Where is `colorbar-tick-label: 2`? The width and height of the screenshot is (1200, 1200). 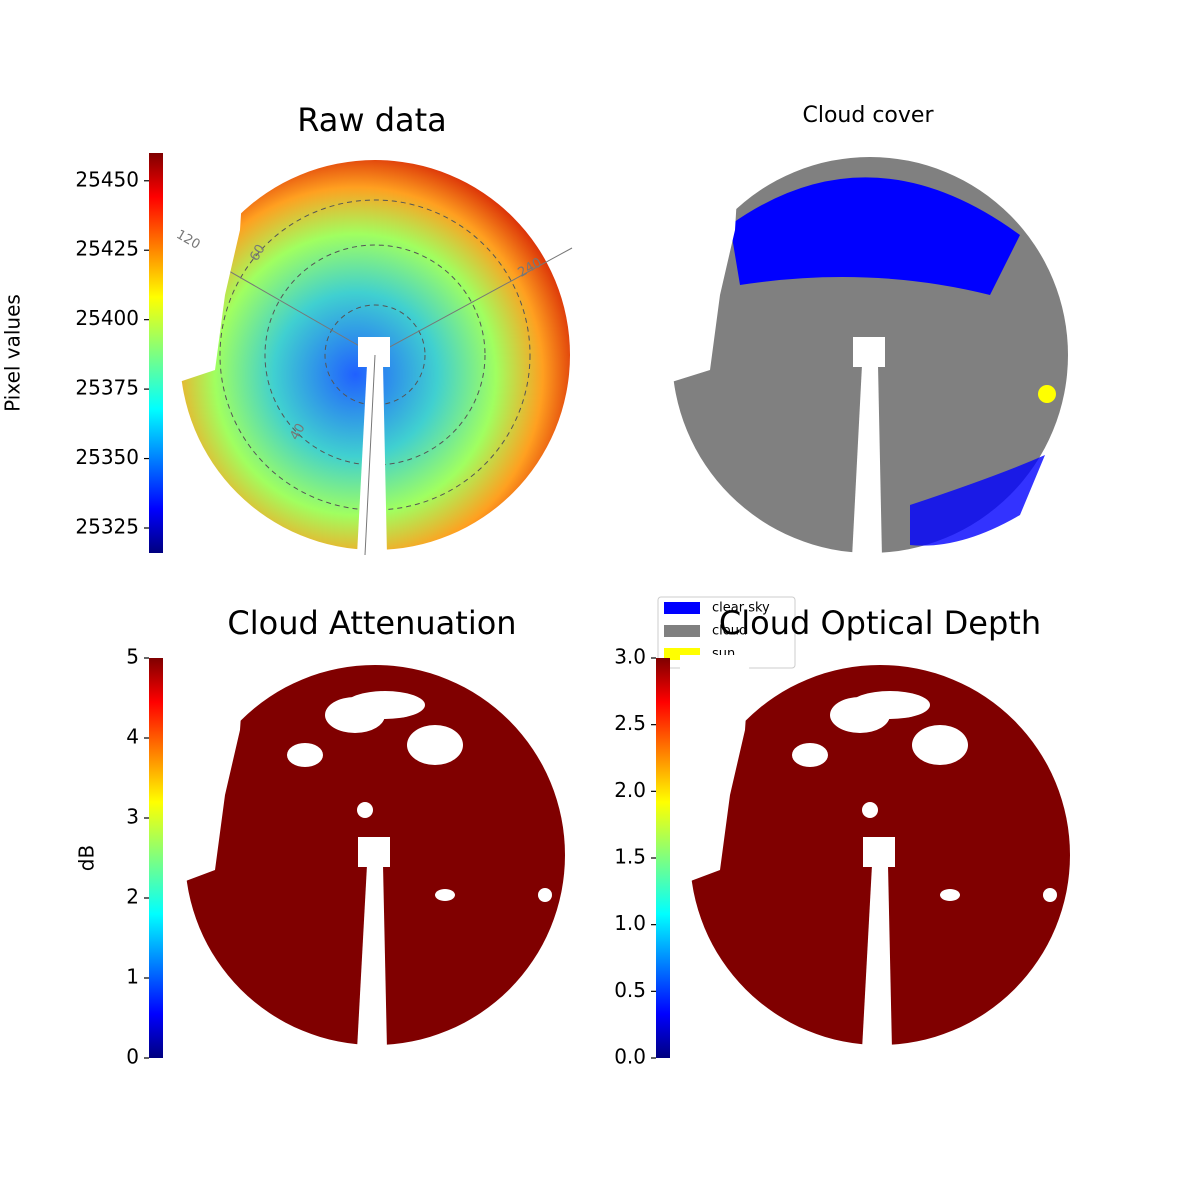
colorbar-tick-label: 2 is located at coordinates (132, 897).